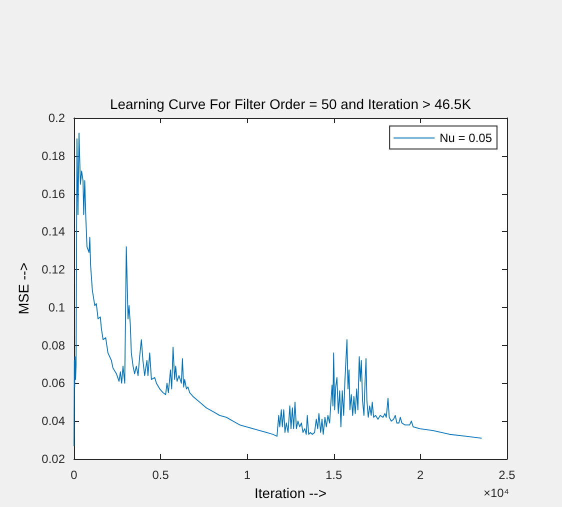 This screenshot has height=507, width=562. What do you see at coordinates (466, 138) in the screenshot?
I see `legend-label: Nu = 0.05` at bounding box center [466, 138].